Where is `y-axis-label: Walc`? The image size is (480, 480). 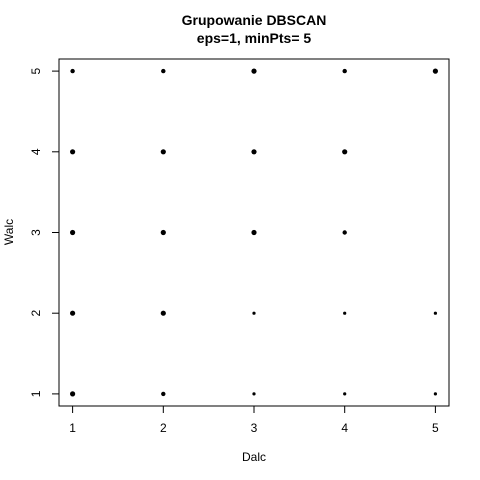
y-axis-label: Walc is located at coordinates (9, 232).